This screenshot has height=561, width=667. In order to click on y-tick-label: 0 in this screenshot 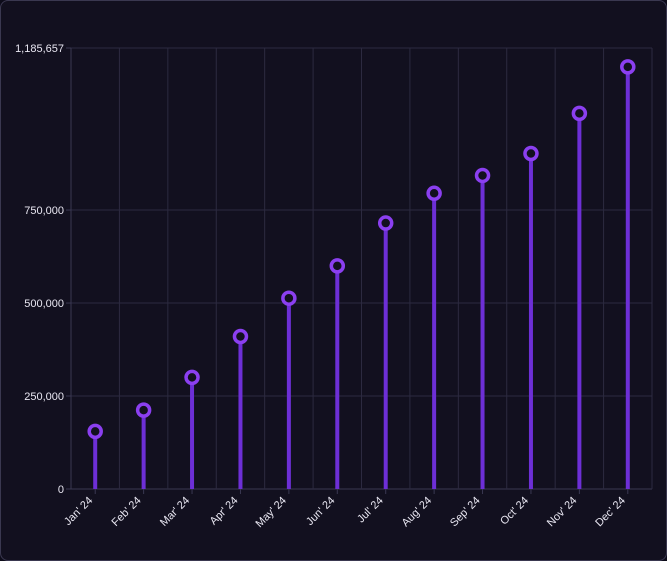, I will do `click(61, 490)`.